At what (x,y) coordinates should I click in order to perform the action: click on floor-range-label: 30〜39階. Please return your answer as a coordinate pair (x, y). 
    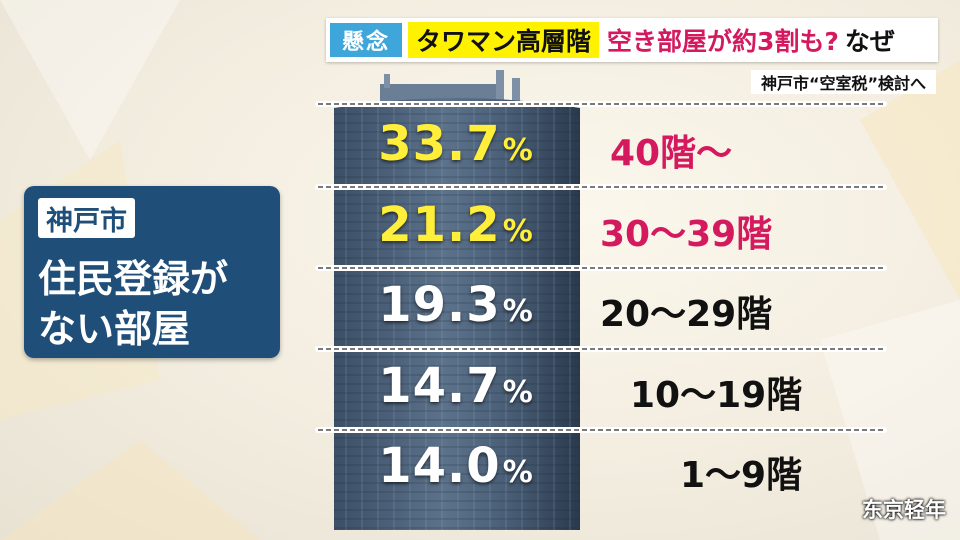
    Looking at the image, I should click on (686, 234).